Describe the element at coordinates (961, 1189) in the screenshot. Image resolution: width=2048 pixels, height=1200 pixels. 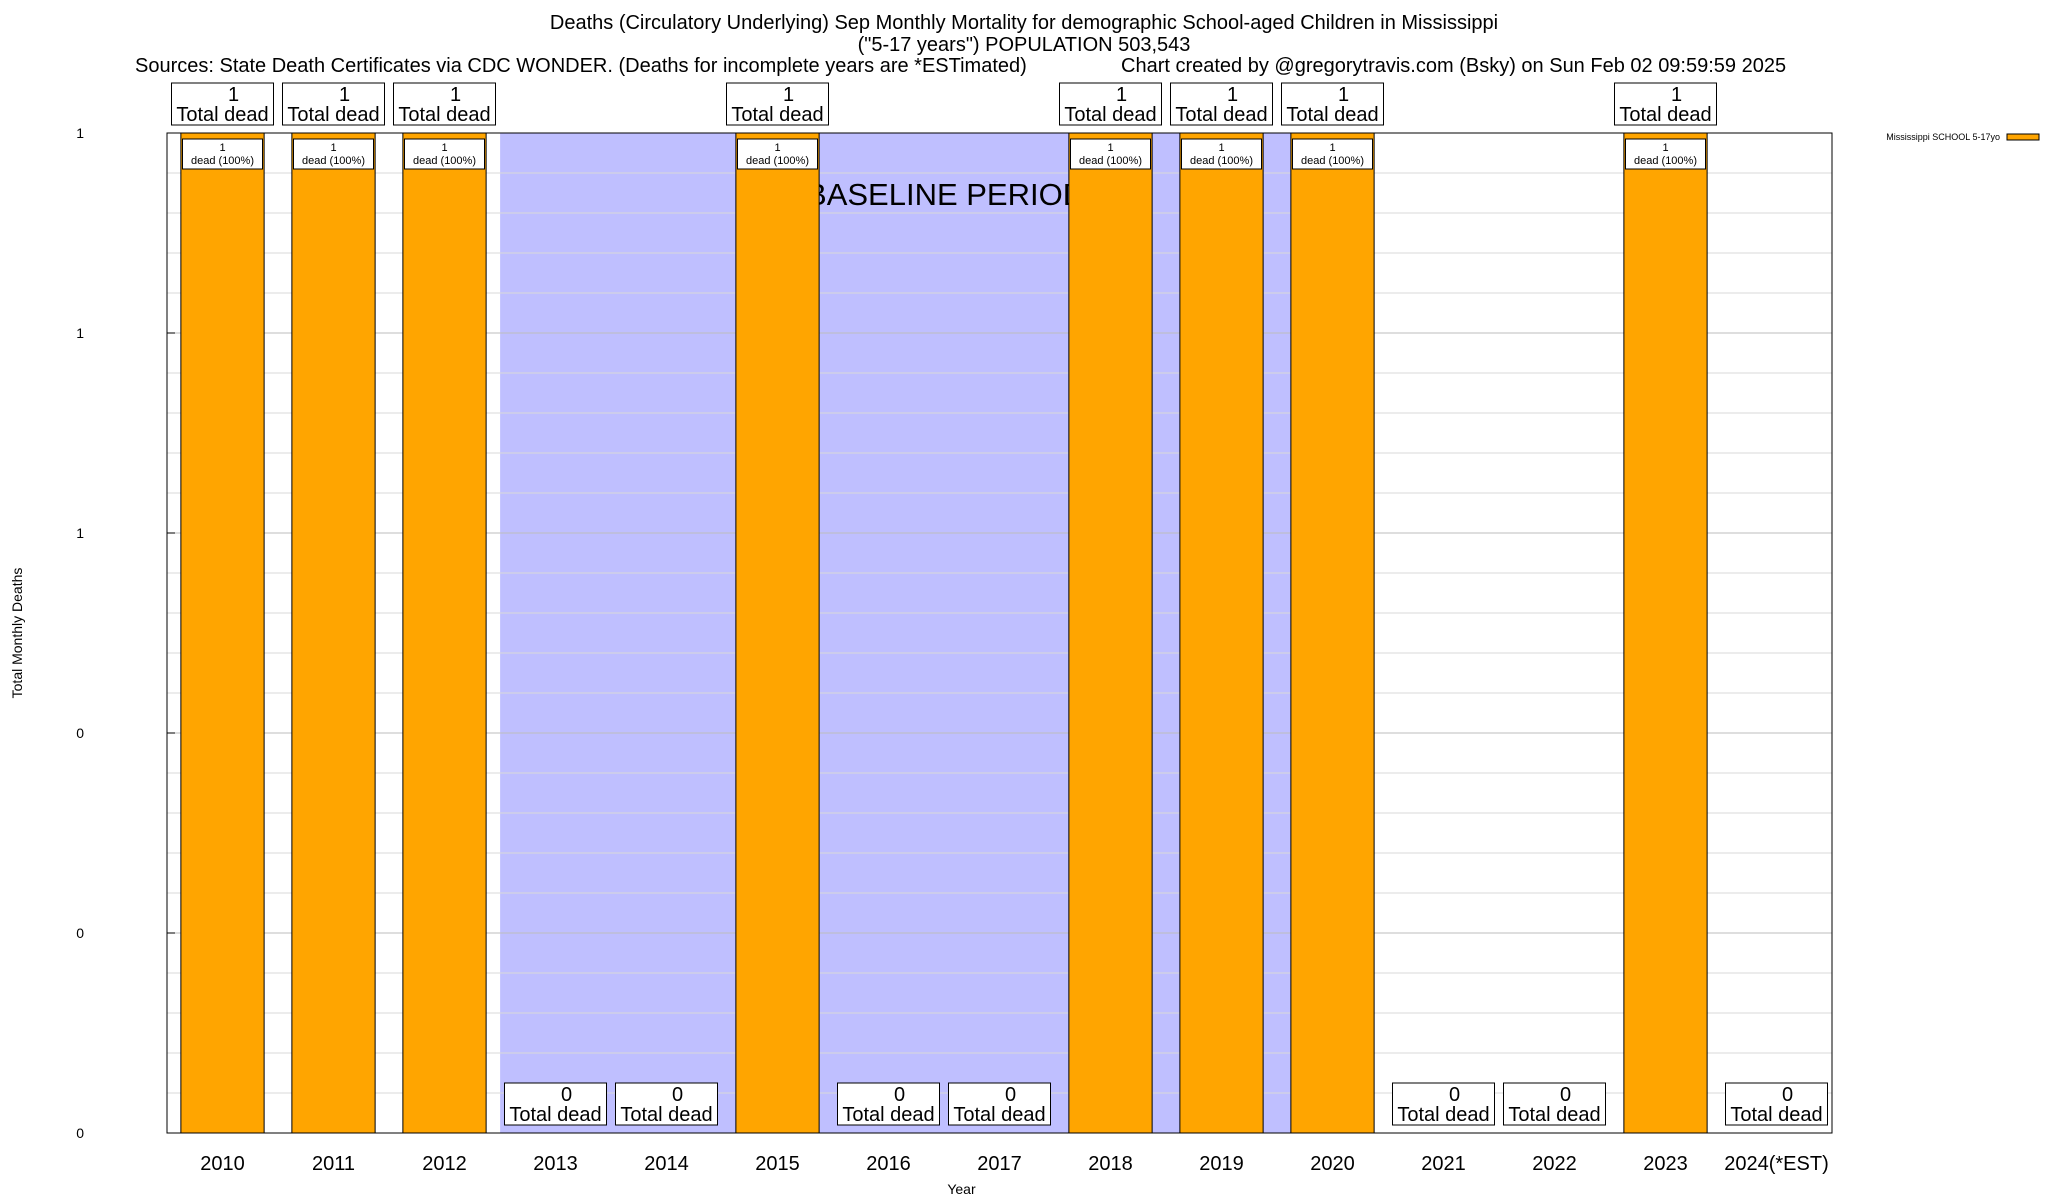
I see `x-axis-title: Year` at that location.